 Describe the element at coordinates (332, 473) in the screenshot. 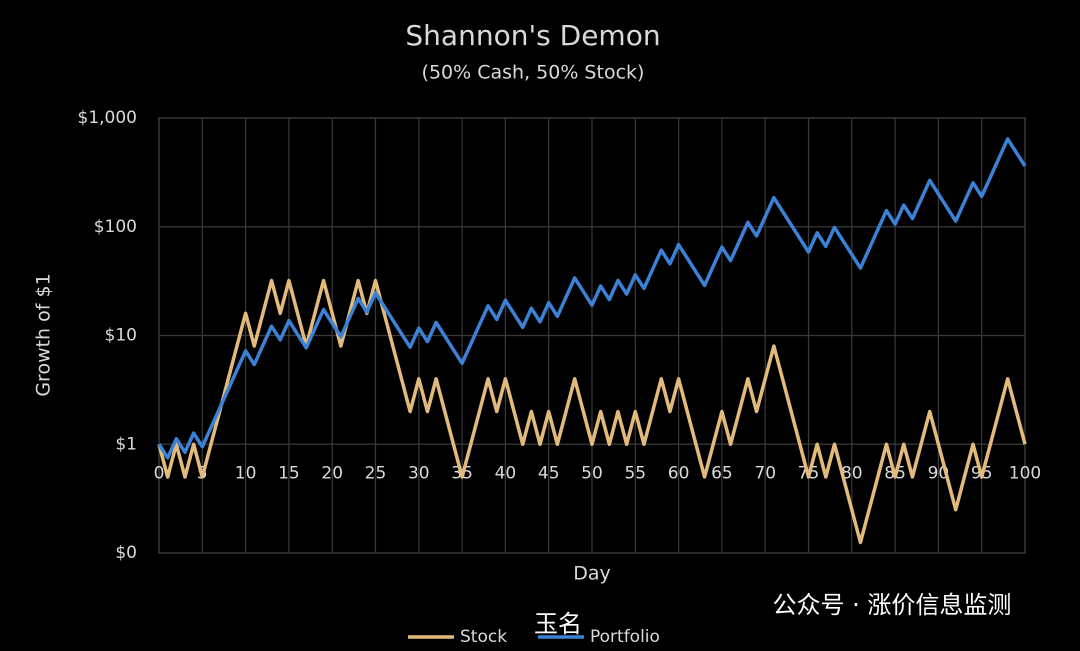

I see `x-tick-label: 20` at that location.